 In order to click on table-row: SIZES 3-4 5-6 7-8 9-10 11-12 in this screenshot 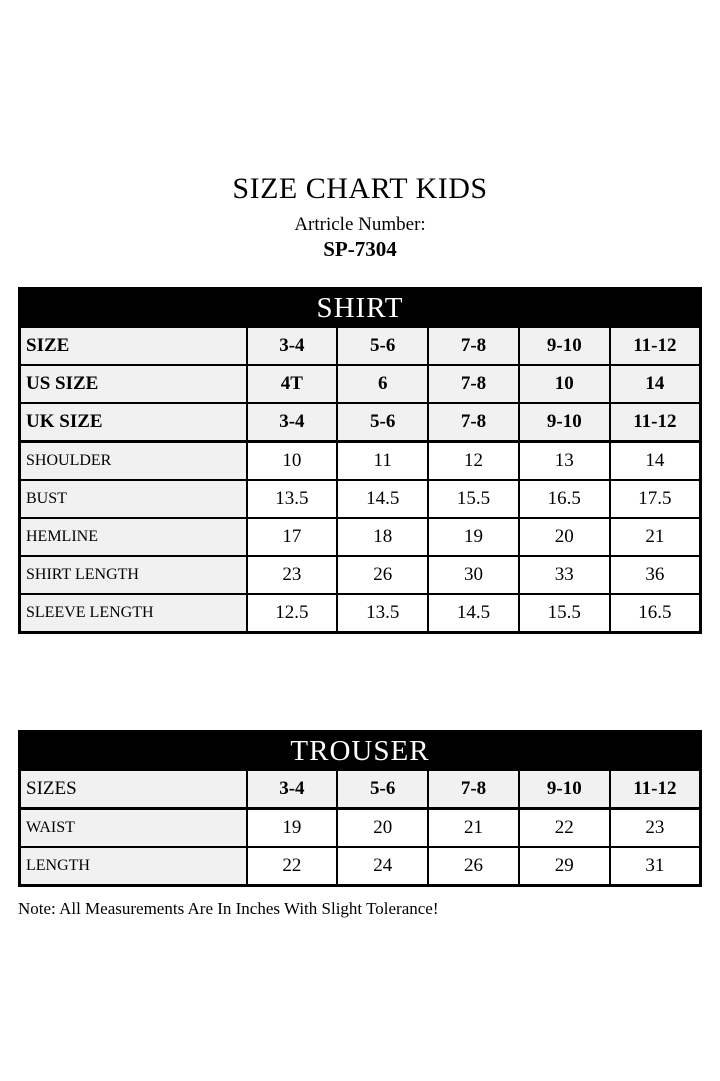, I will do `click(360, 789)`.